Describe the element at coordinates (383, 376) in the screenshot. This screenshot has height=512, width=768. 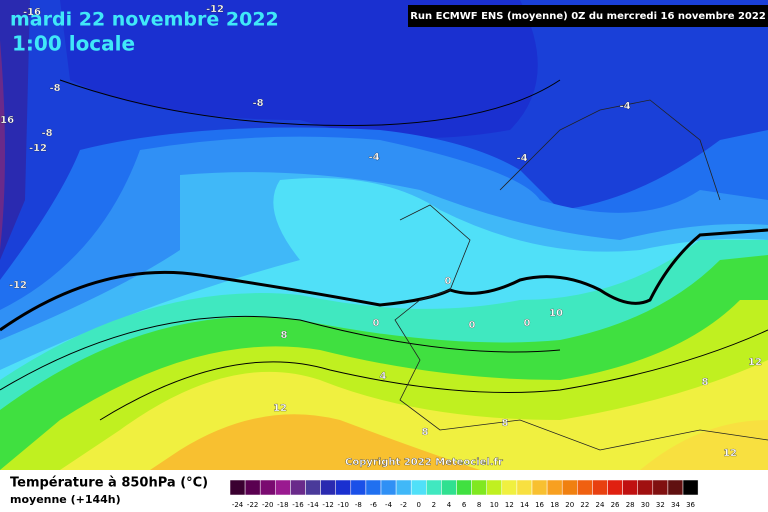
I see `contour-label: 4` at that location.